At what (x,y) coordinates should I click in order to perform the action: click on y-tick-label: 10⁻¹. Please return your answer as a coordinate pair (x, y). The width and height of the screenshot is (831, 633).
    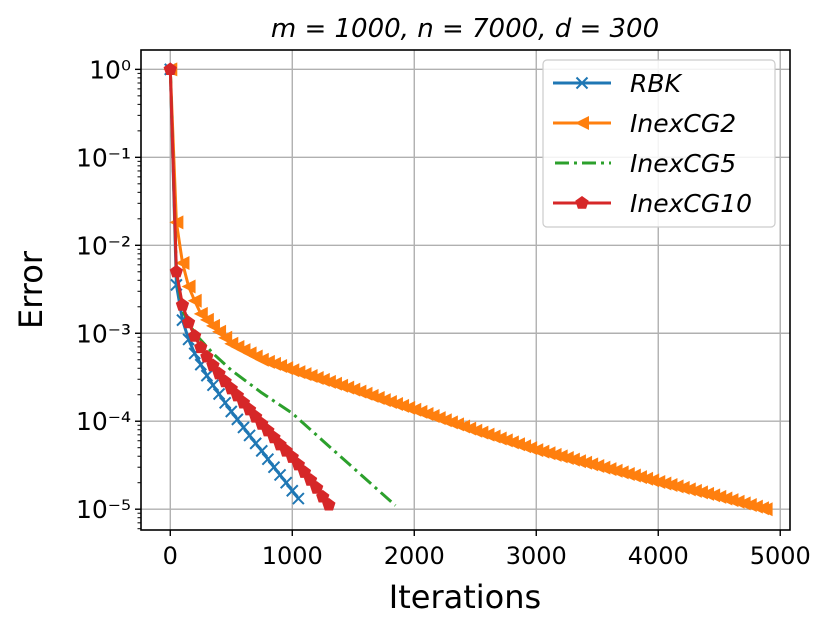
    Looking at the image, I should click on (103, 157).